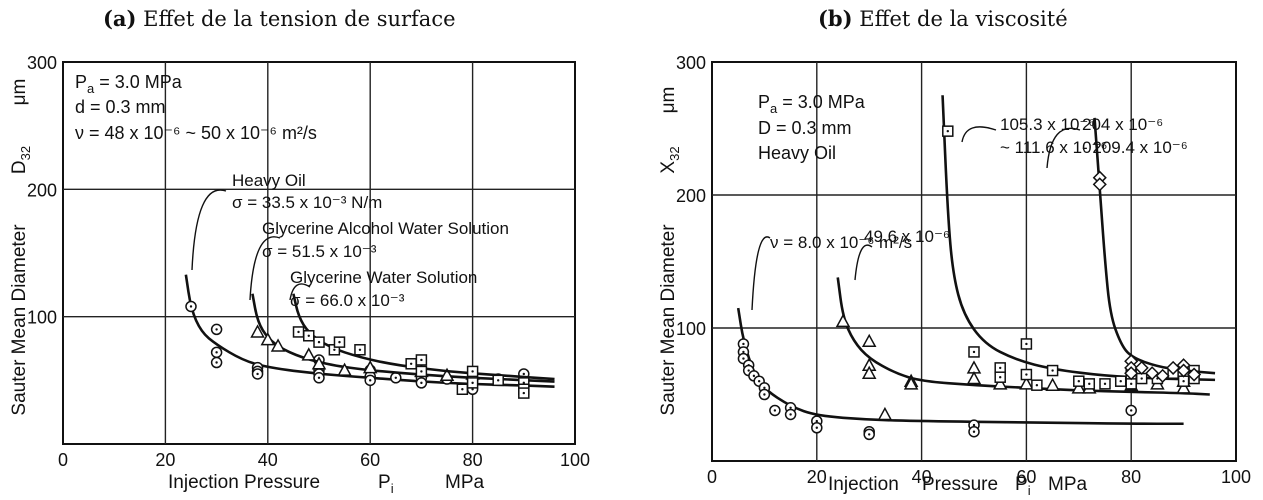 This screenshot has height=500, width=1263. I want to click on annotation-label-a: Glycerine Water Solution, so click(383, 277).